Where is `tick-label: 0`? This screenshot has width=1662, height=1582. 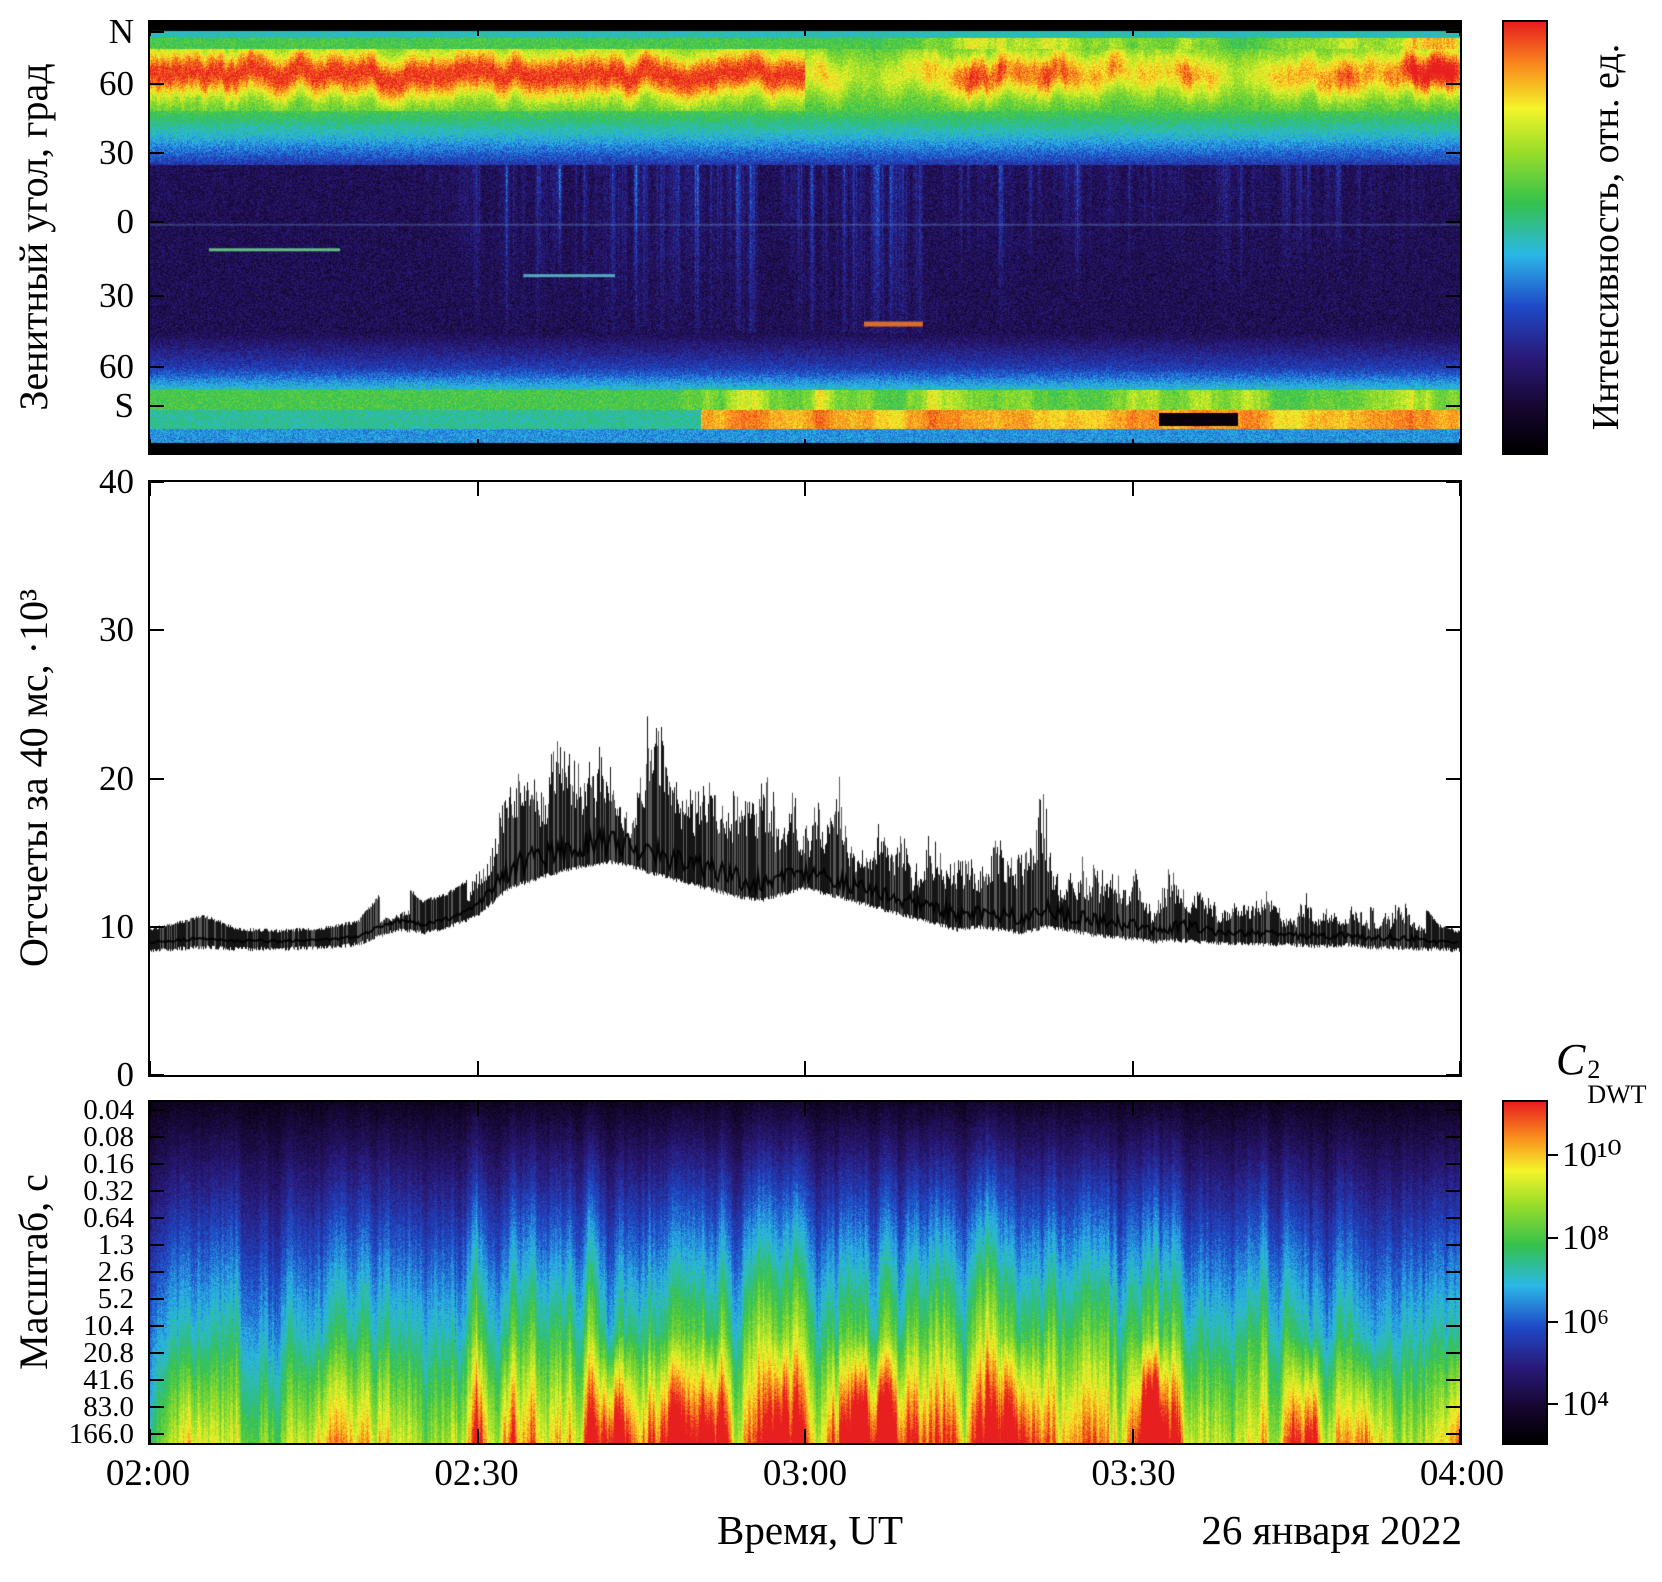 tick-label: 0 is located at coordinates (125, 1074).